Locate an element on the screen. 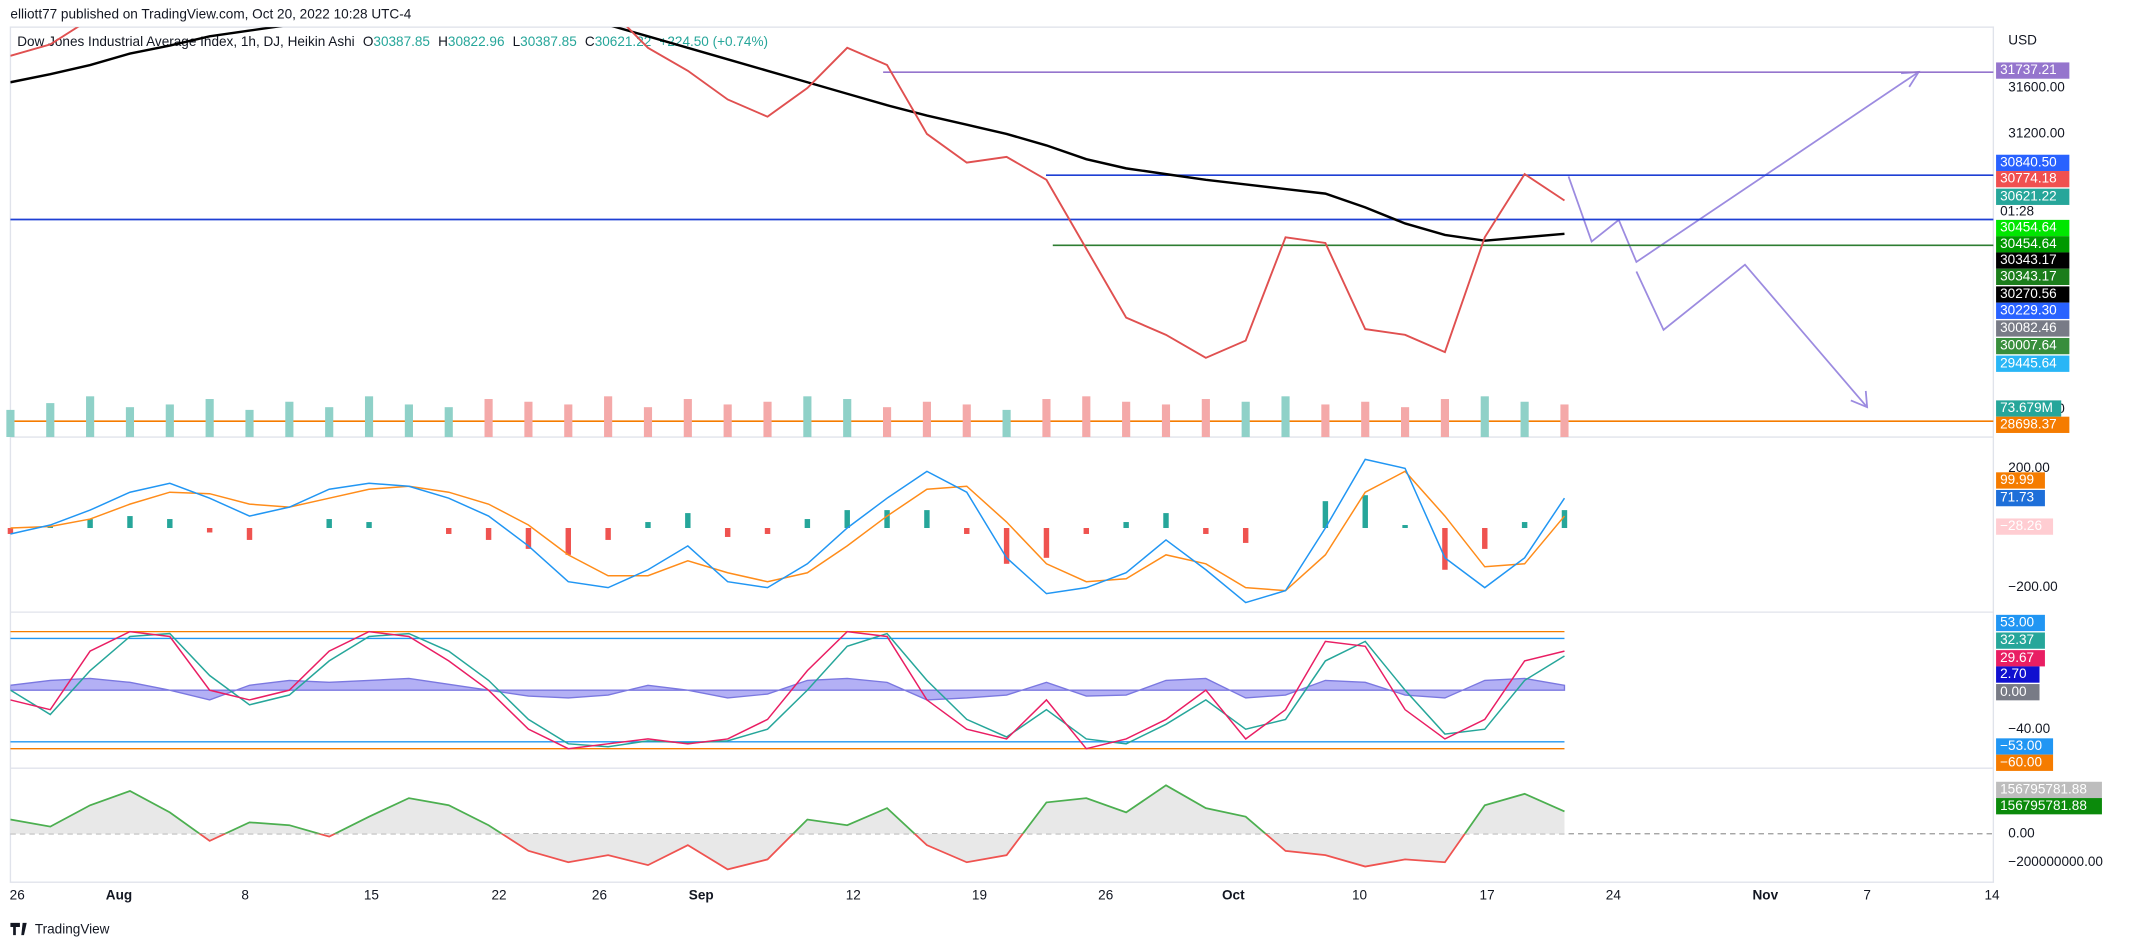  badge: 156795781.88 is located at coordinates (2049, 806).